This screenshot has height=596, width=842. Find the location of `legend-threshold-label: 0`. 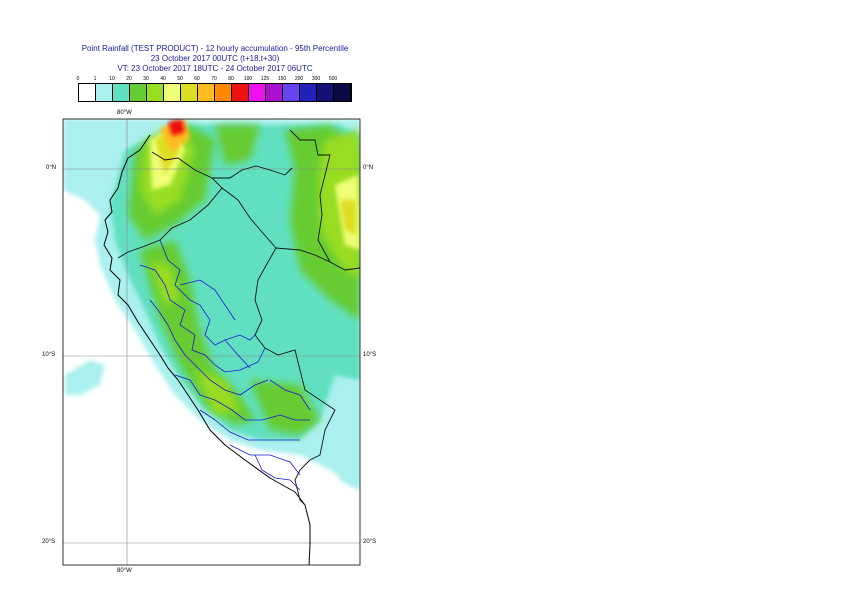

legend-threshold-label: 0 is located at coordinates (78, 79).